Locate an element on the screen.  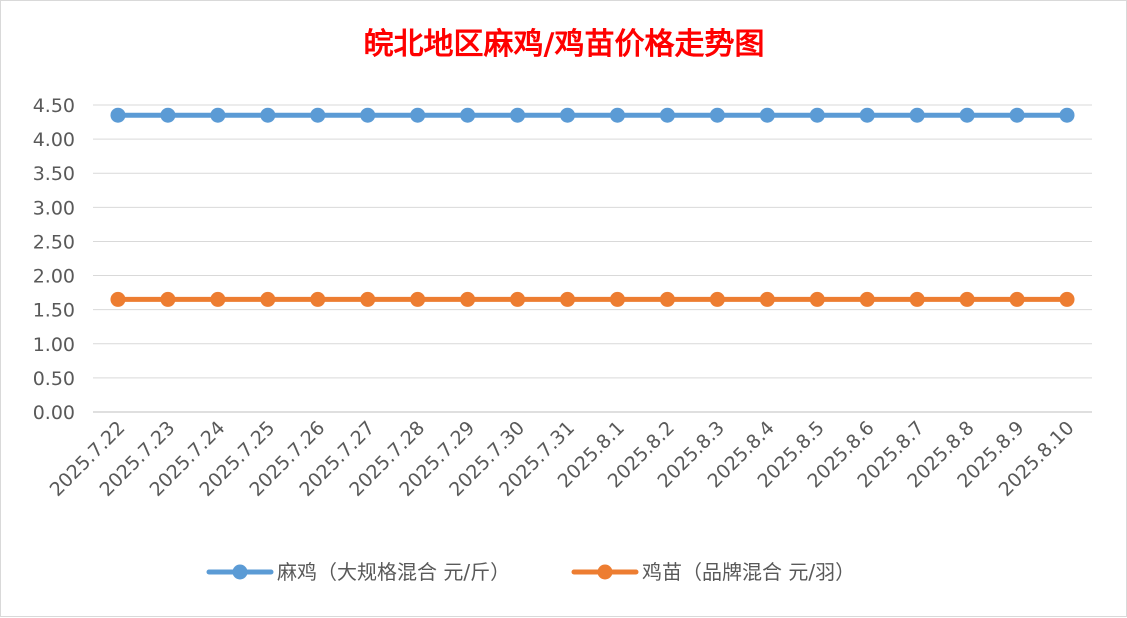
y-tick-label: 1.50 is located at coordinates (54, 311).